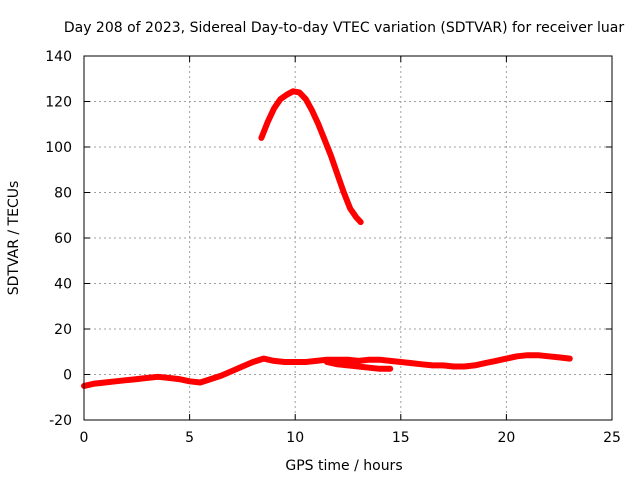 Image resolution: width=640 pixels, height=480 pixels. I want to click on x-tick-label: 5, so click(189, 438).